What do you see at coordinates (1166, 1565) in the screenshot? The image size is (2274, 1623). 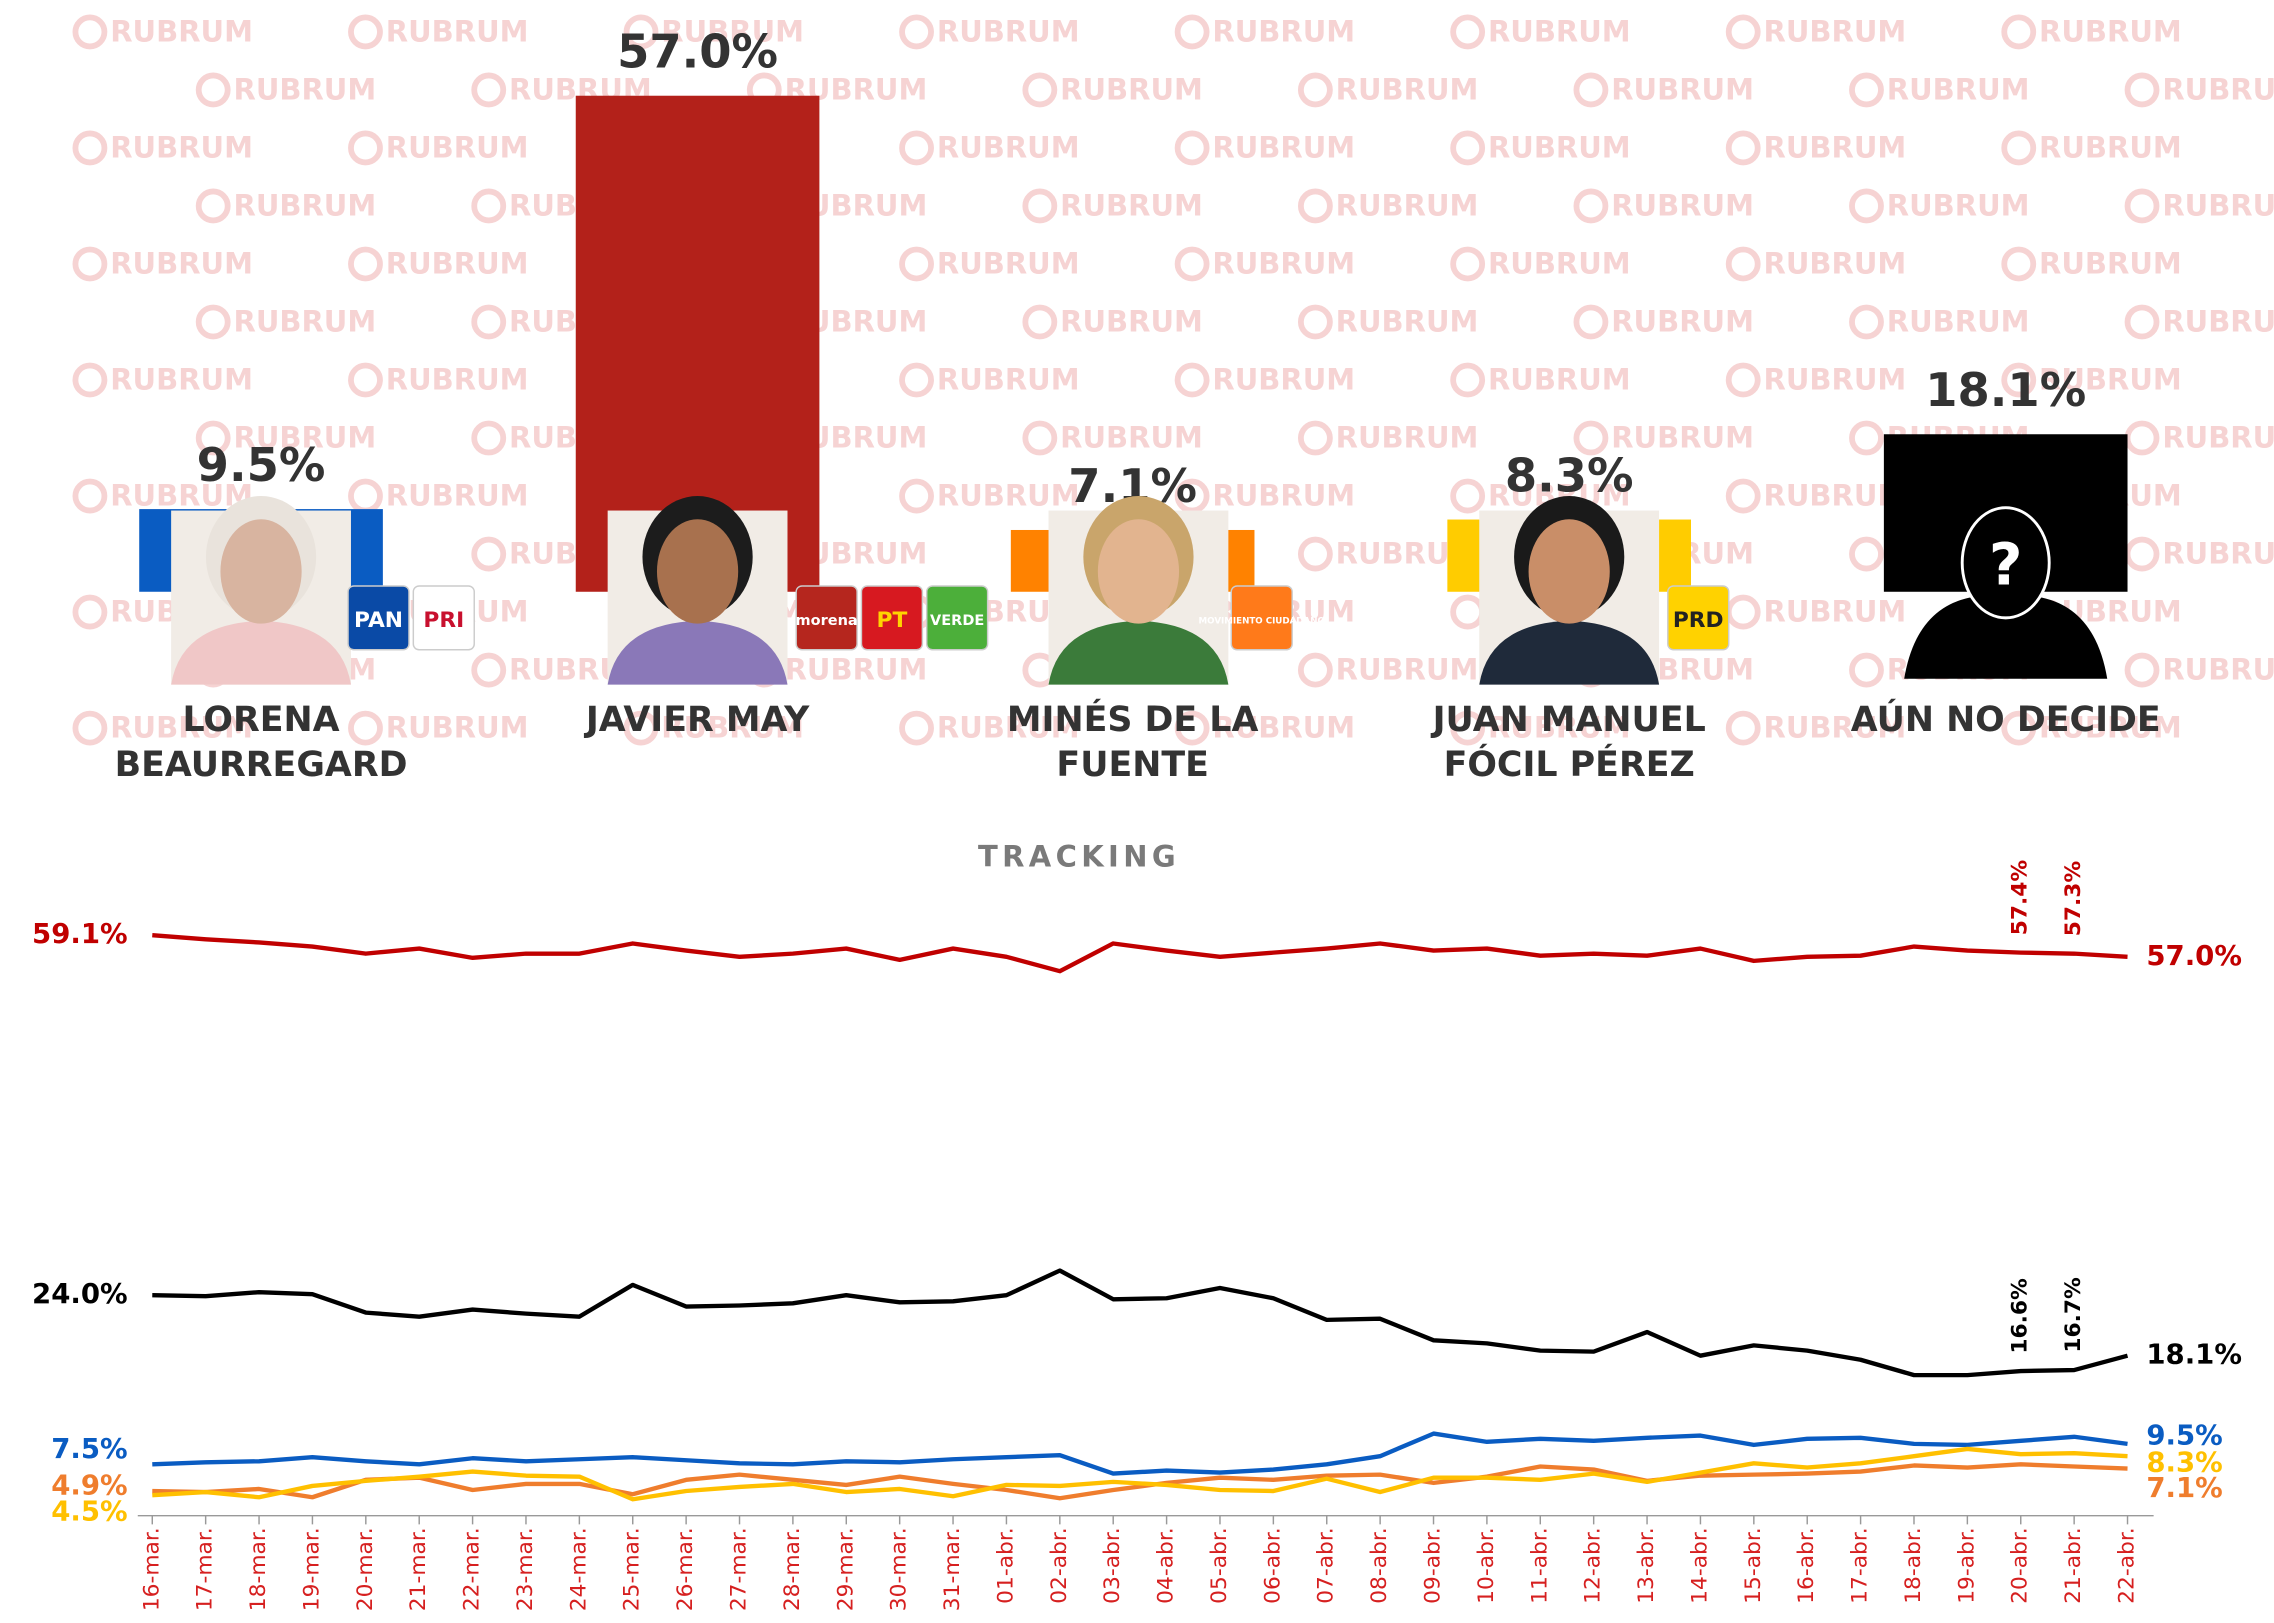 I see `x-tick-label: 04-abr.` at bounding box center [1166, 1565].